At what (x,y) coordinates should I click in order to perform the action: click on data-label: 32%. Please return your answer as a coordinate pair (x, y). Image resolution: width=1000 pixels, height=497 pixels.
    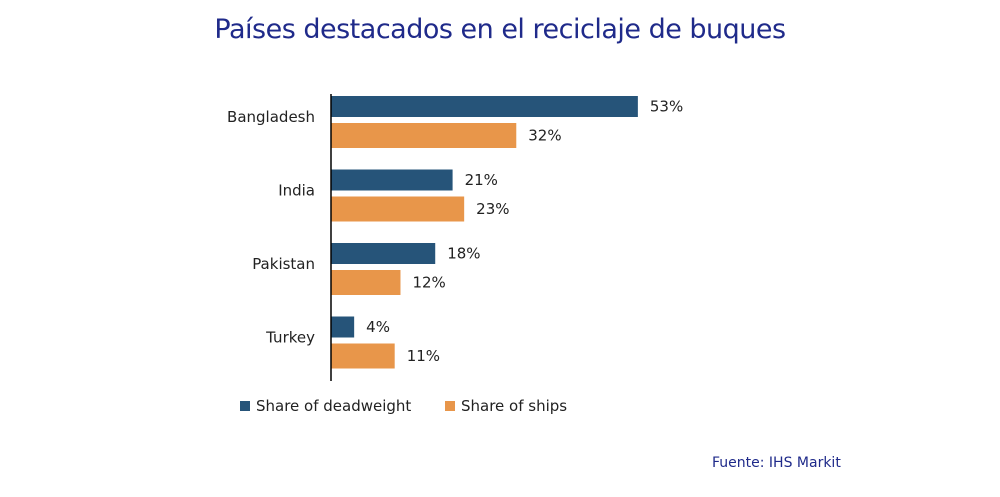
    Looking at the image, I should click on (544, 136).